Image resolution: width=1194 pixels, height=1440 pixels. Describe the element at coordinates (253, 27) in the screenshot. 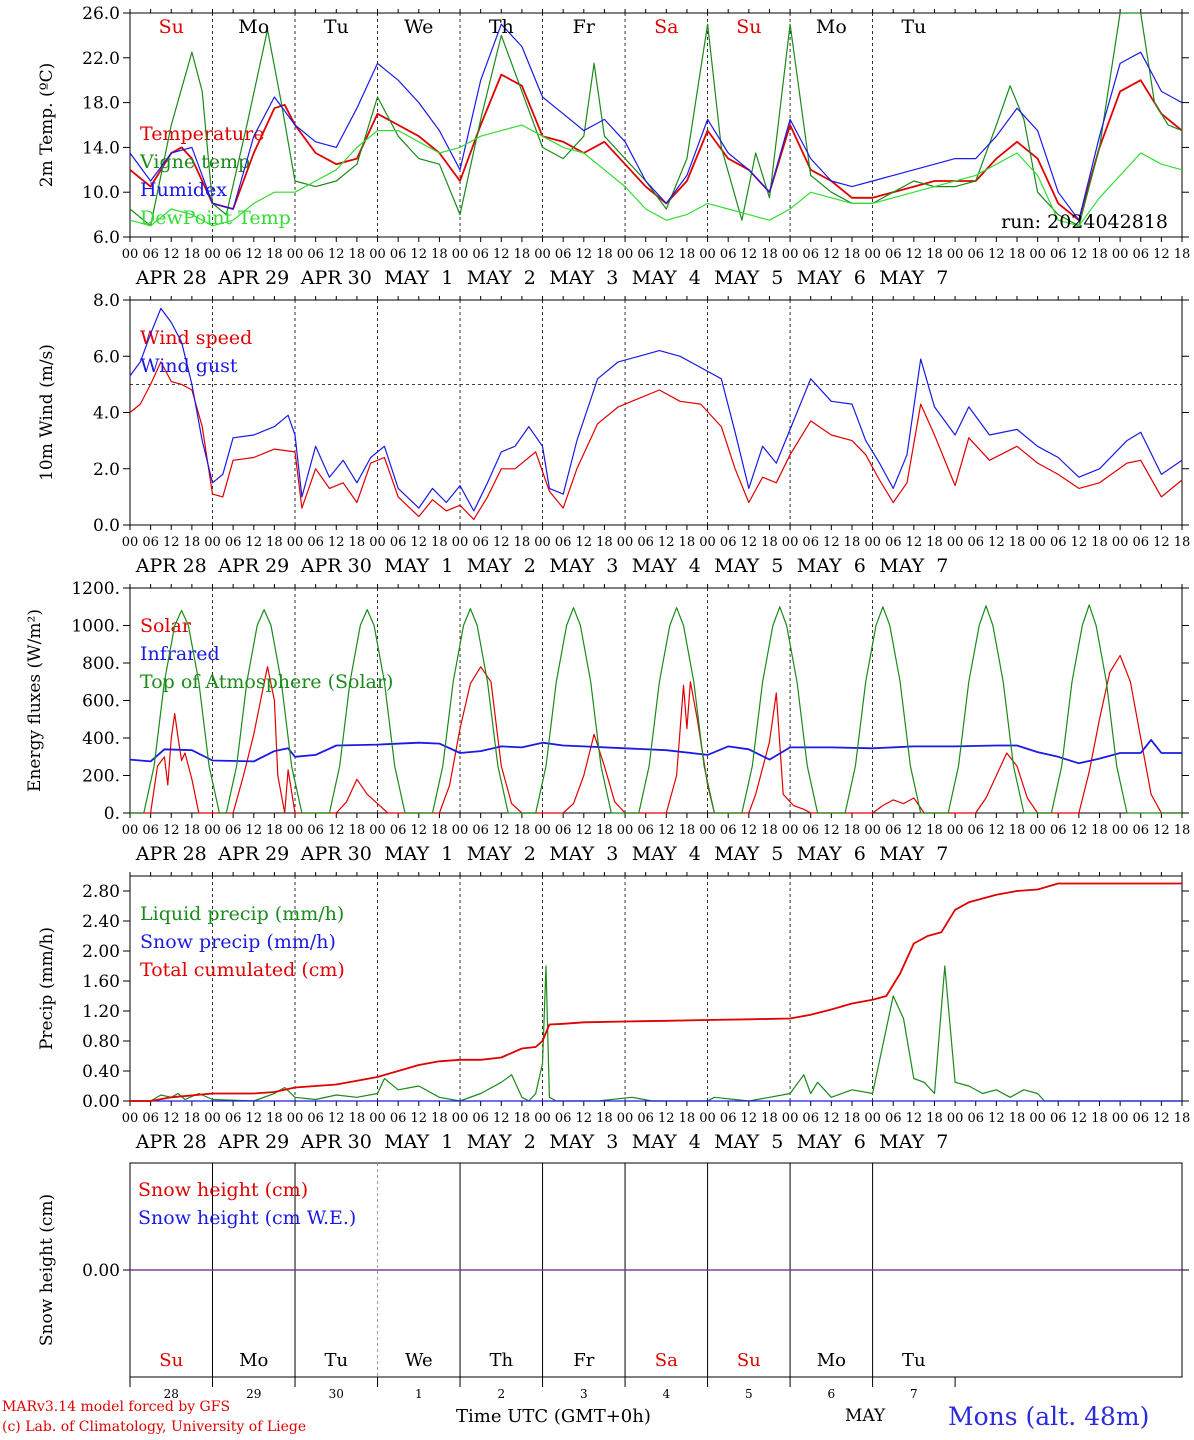

I see `weekday-label: Mo` at that location.